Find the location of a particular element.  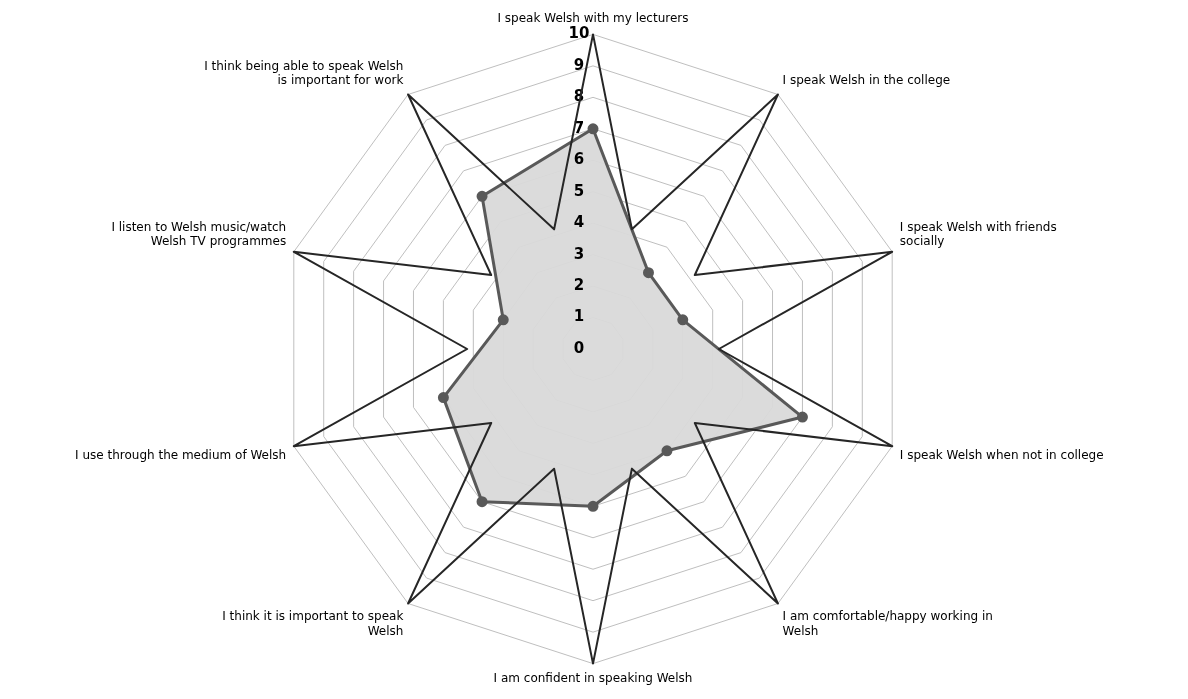

spoke-label: I speak Welsh in the college is located at coordinates (866, 79).